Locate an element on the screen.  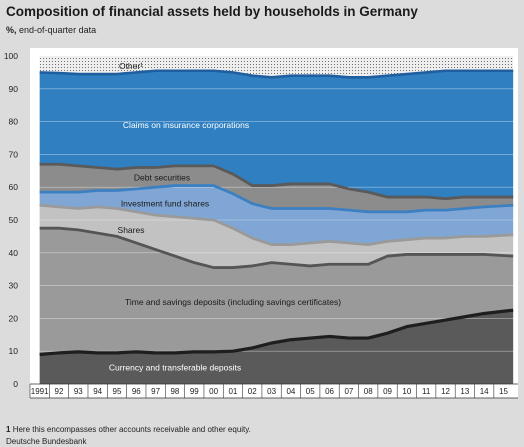
y-tick-label: 20 is located at coordinates (14, 318).